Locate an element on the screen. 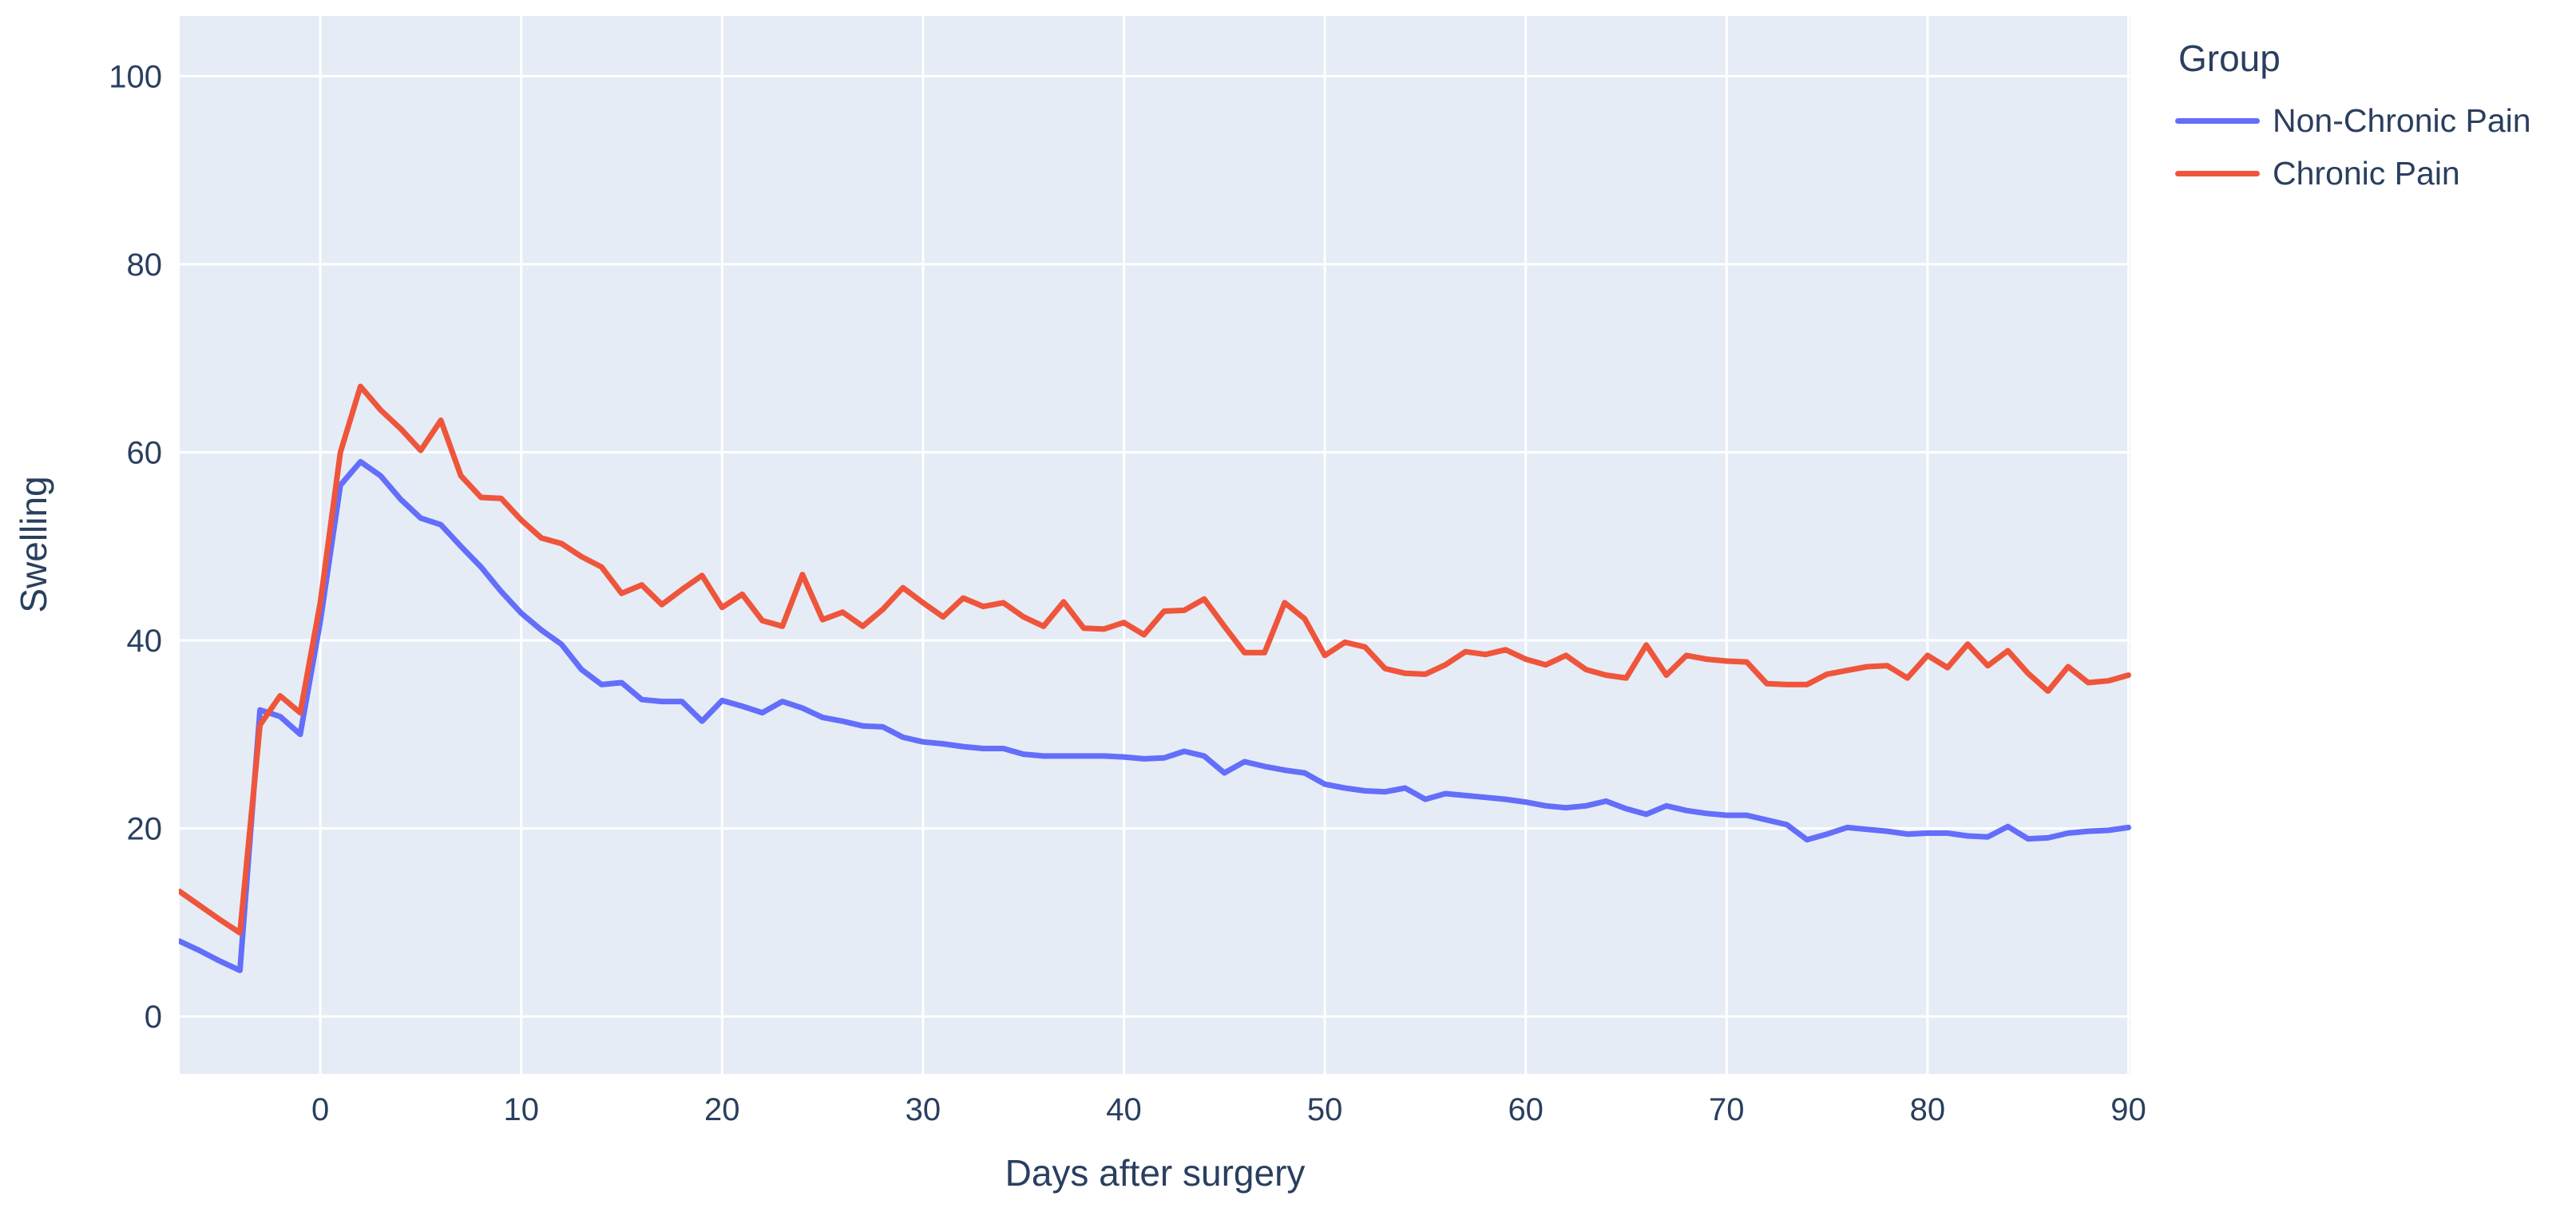 The width and height of the screenshot is (2576, 1208). x-tick-label: 50 is located at coordinates (1325, 1109).